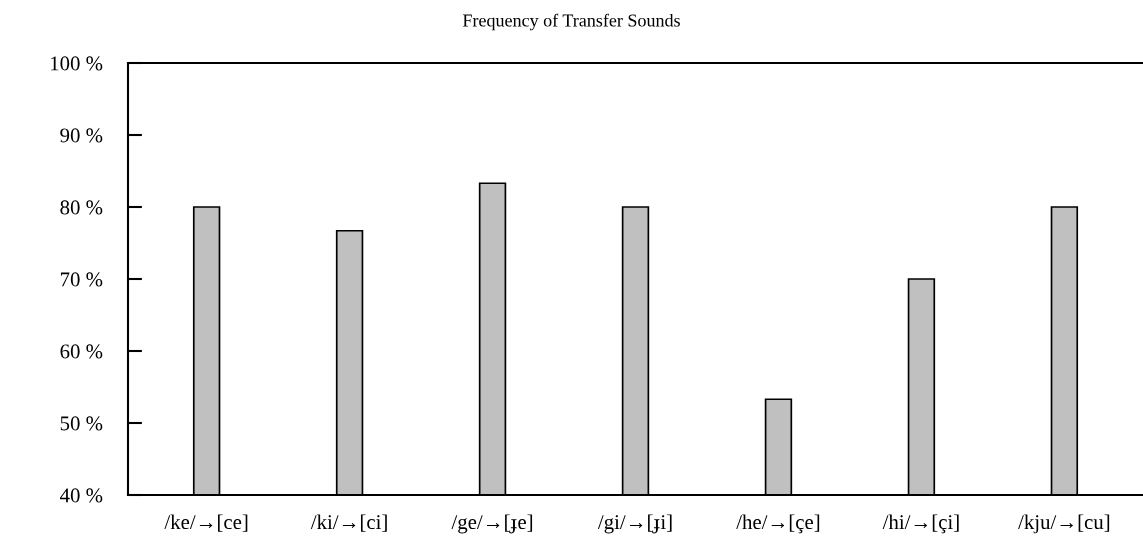  I want to click on x-tick-label: /he/→[çe], so click(778, 524).